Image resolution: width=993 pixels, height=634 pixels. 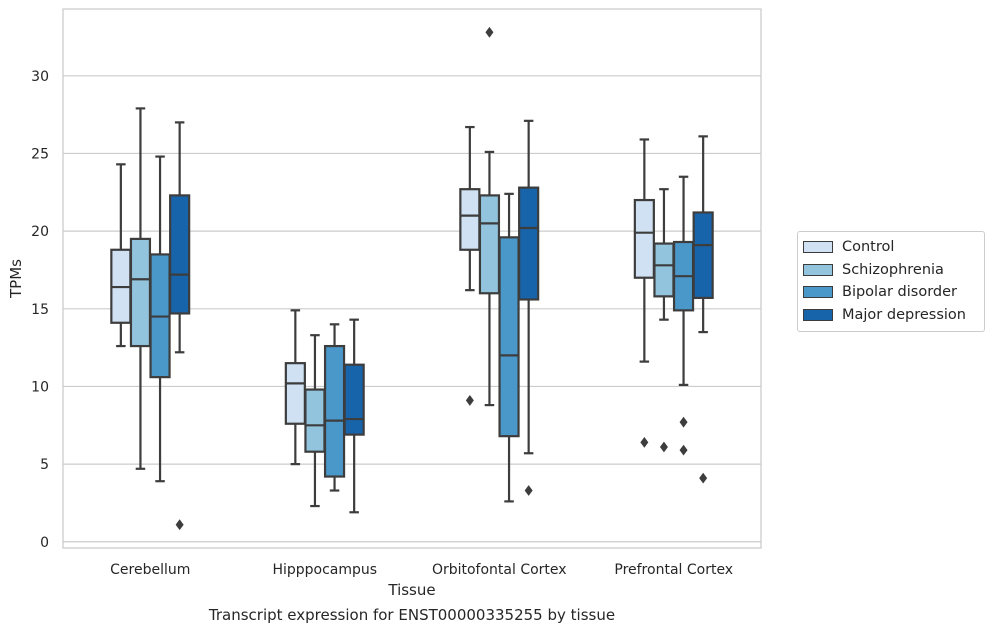 I want to click on y-tick-label: 25, so click(x=40, y=154).